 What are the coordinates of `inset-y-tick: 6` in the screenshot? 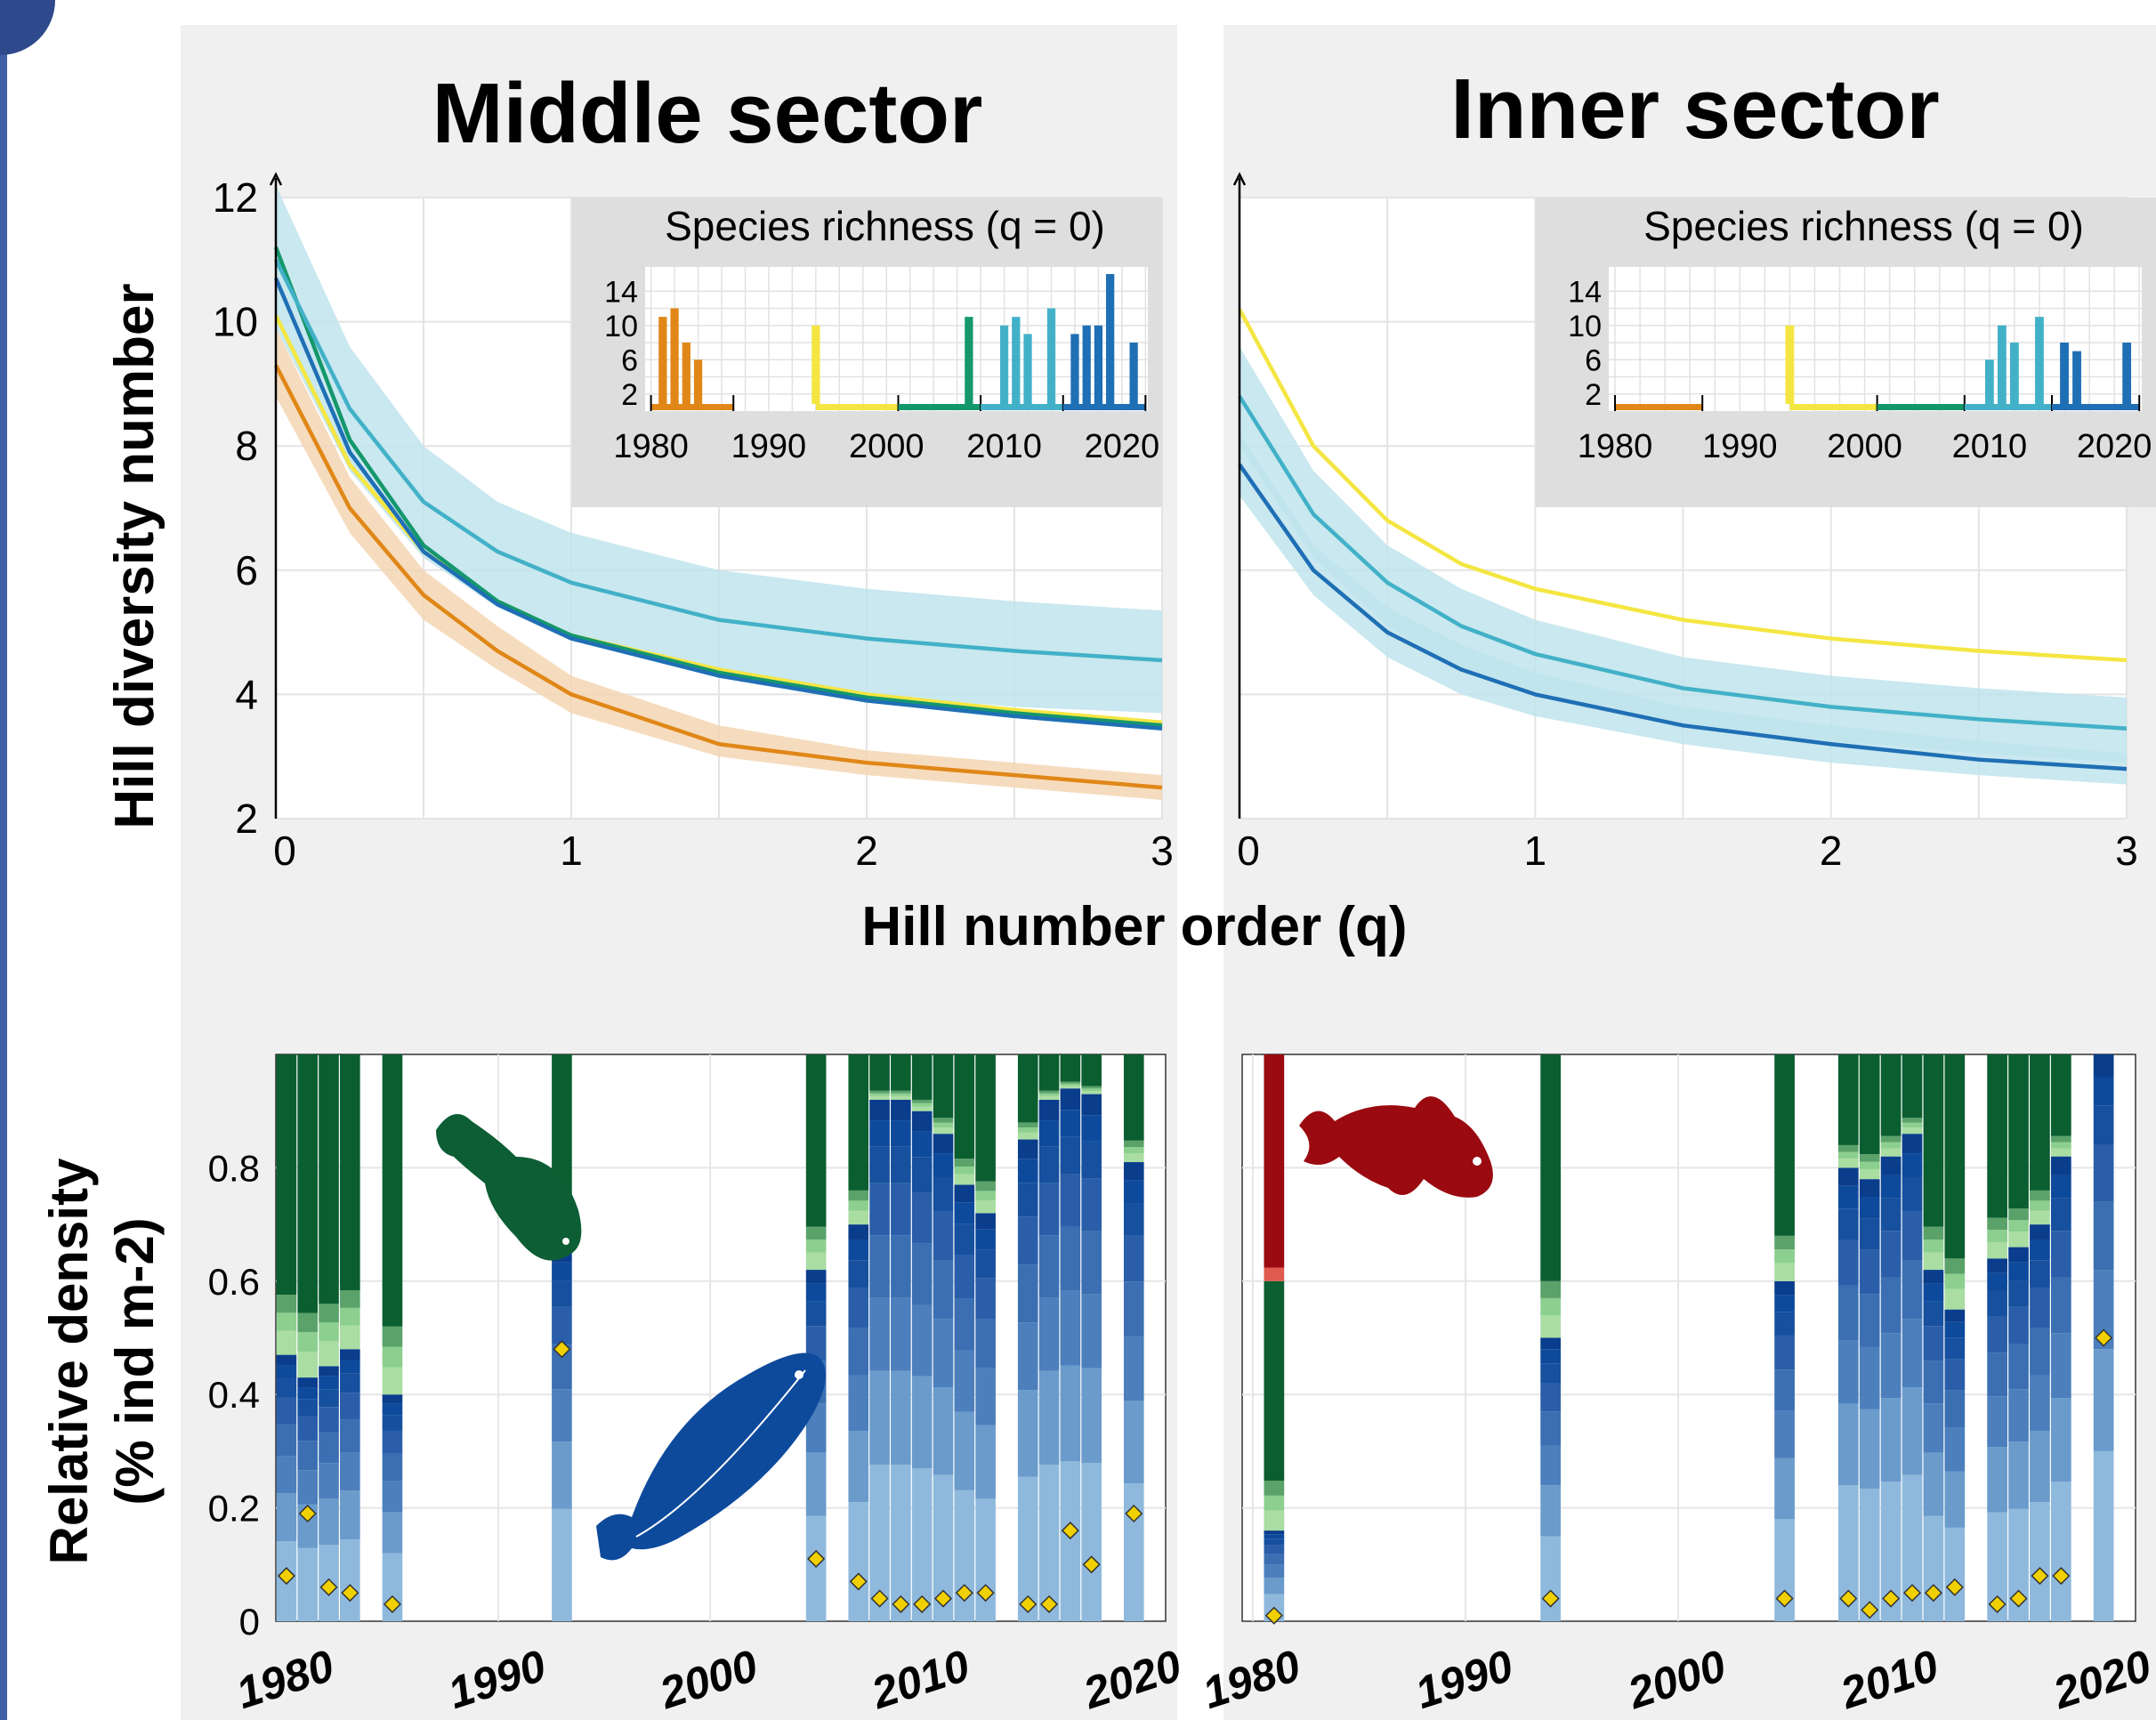 It's located at (1593, 360).